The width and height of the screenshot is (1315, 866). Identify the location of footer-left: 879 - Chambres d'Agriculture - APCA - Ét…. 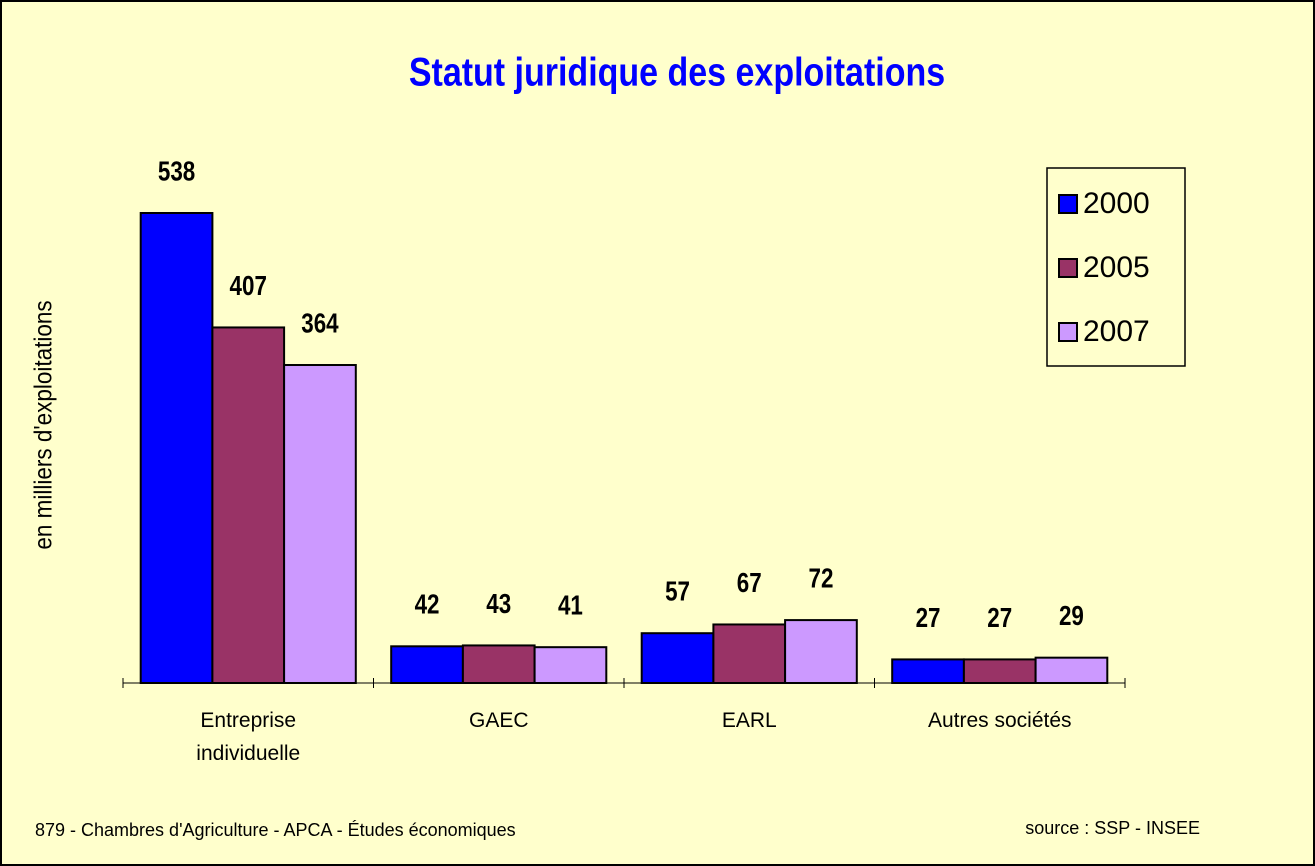
(275, 830).